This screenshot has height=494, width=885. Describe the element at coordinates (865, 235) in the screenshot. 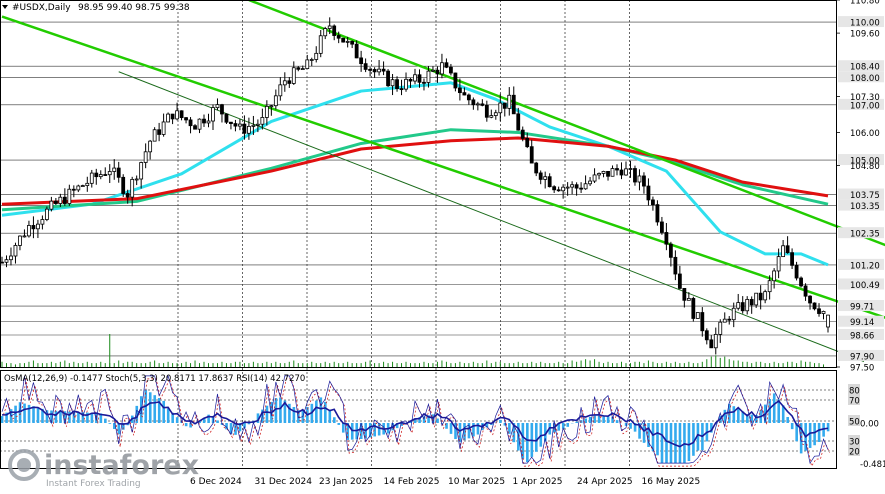

I see `level-label: 102.35` at that location.